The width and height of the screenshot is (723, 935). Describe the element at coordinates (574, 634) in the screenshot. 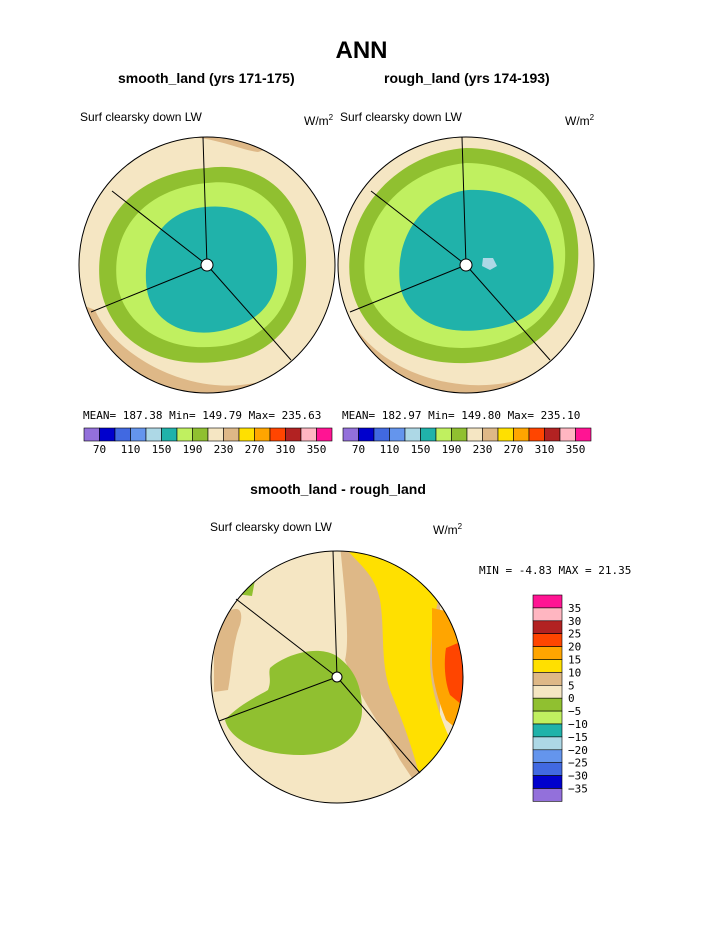

I see `colorbar-tick-label: 25` at that location.